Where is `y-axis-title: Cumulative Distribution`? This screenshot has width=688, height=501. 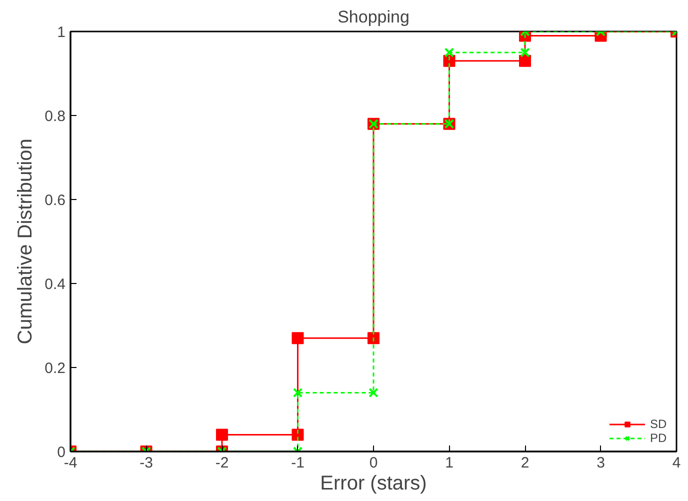
y-axis-title: Cumulative Distribution is located at coordinates (25, 241).